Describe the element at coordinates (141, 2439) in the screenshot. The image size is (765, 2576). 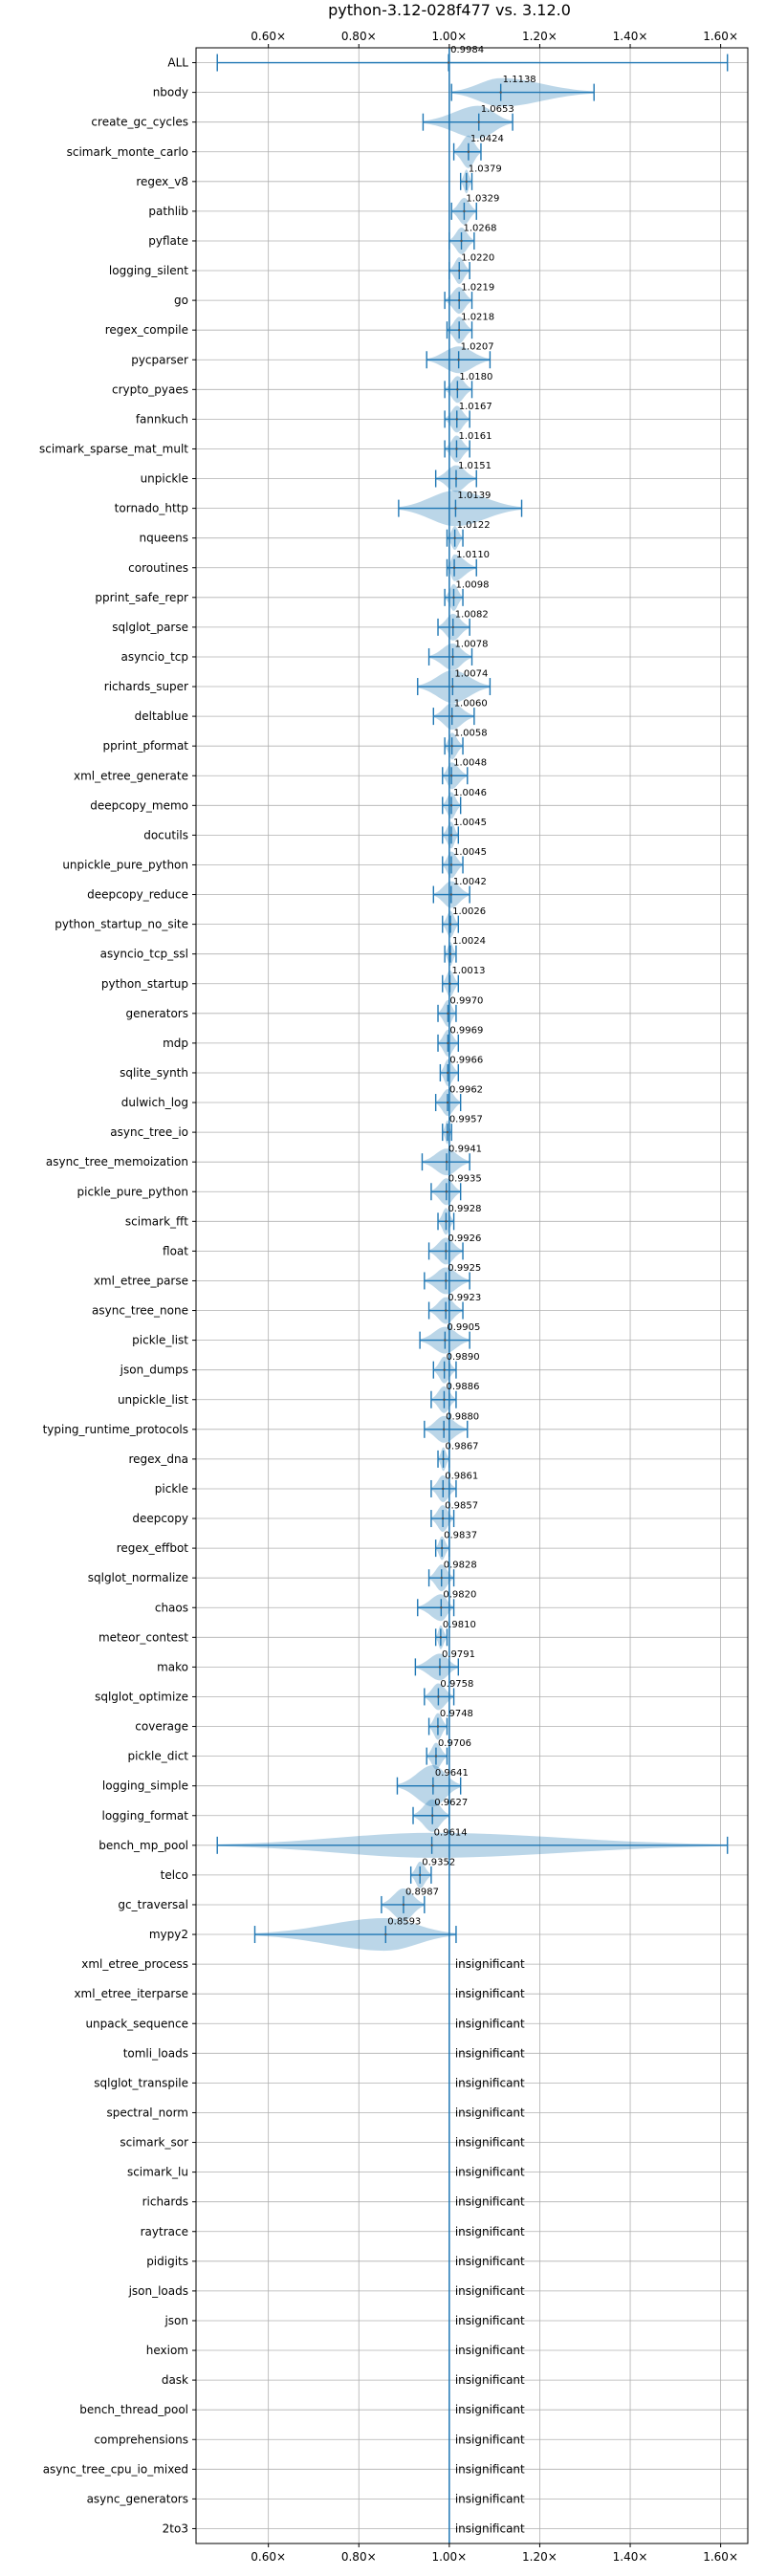
I see `category-label: comprehensions` at that location.